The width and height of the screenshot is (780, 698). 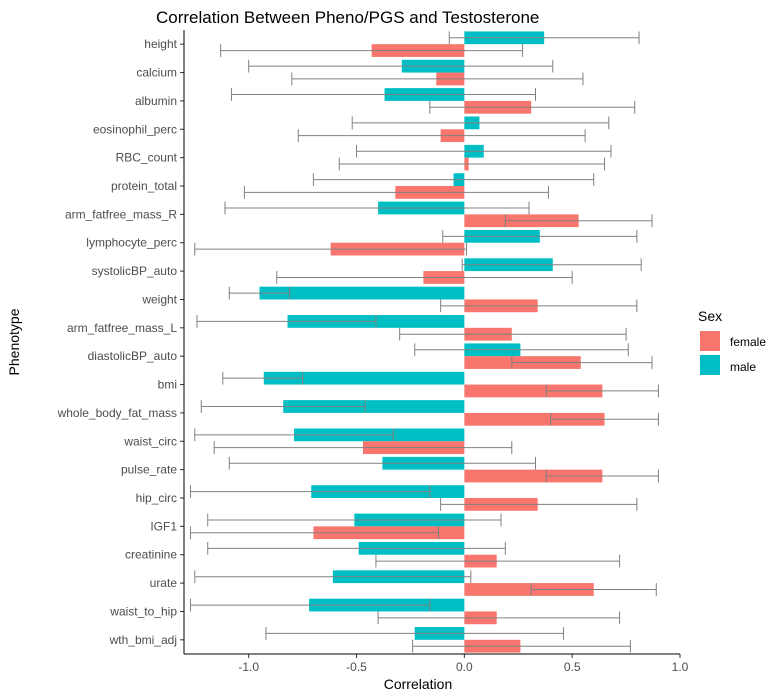 I want to click on errorbar-male-albumin, so click(x=383, y=94).